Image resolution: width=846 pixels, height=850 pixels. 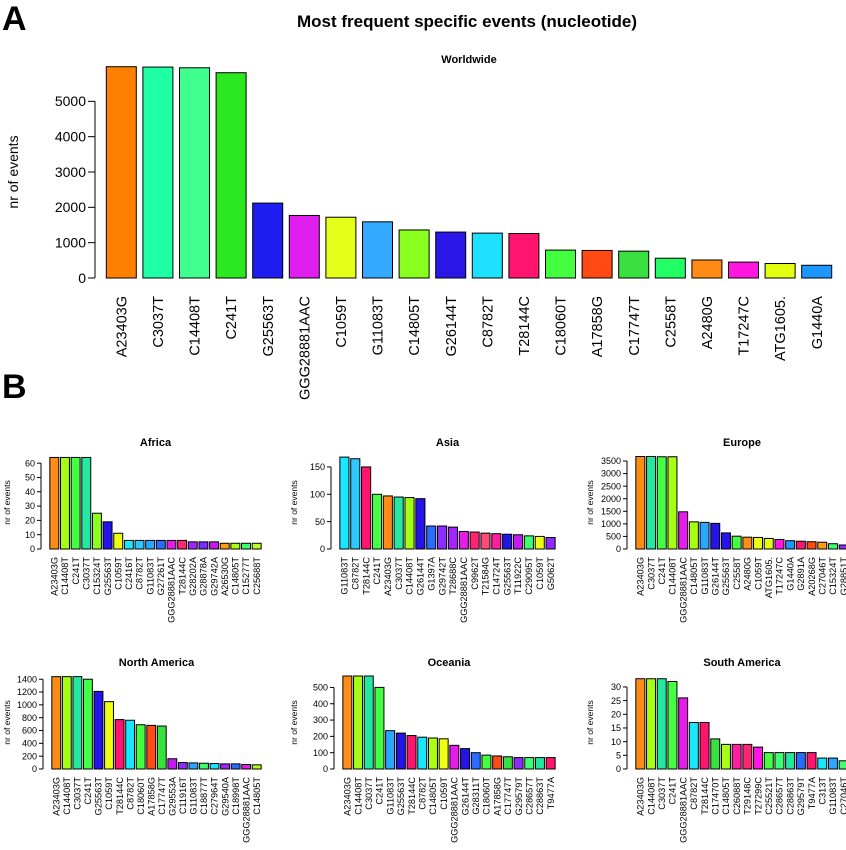 What do you see at coordinates (70, 172) in the screenshot?
I see `y-tick-label: 3000` at bounding box center [70, 172].